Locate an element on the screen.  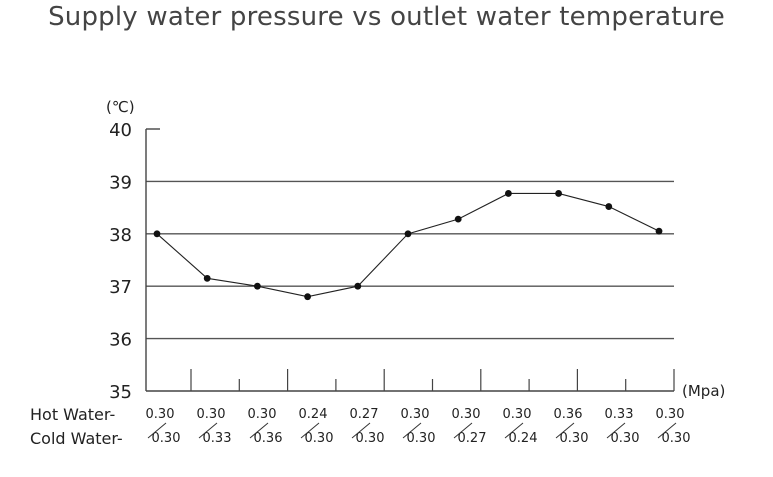
hot-water-pressure-label: 0.24 is located at coordinates (313, 414).